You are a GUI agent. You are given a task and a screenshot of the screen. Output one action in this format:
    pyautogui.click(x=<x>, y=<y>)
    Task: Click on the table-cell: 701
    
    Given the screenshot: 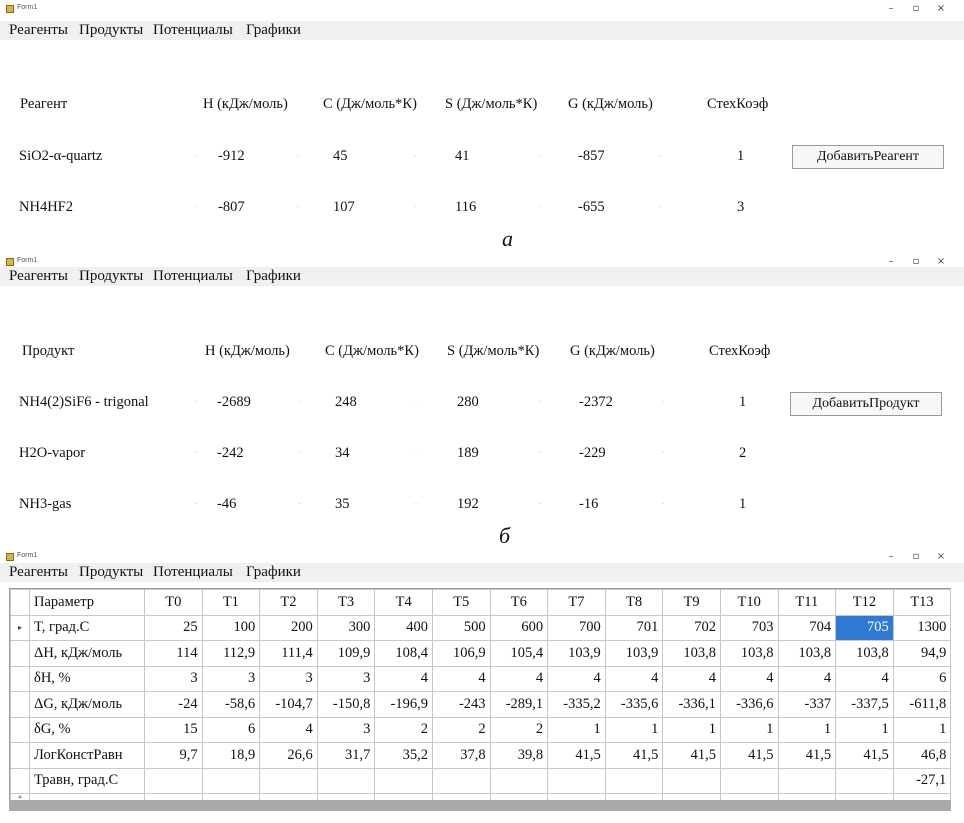 What is the action you would take?
    pyautogui.click(x=634, y=627)
    